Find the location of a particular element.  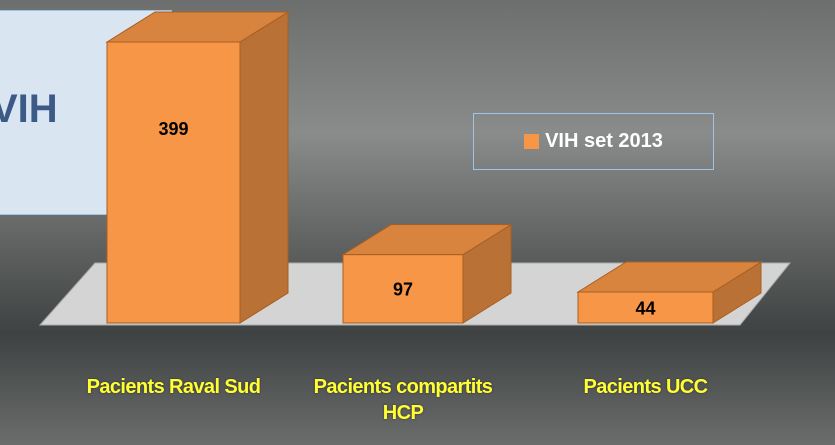

value-label: 97 is located at coordinates (403, 290).